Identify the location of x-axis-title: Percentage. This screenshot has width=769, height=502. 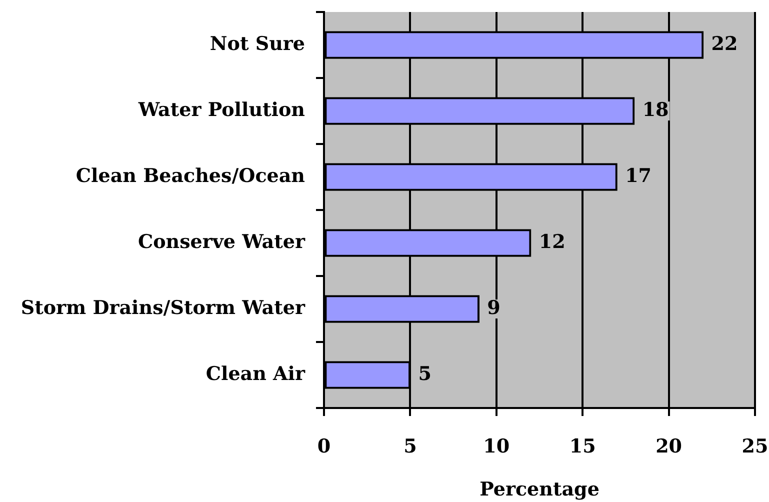
(540, 489).